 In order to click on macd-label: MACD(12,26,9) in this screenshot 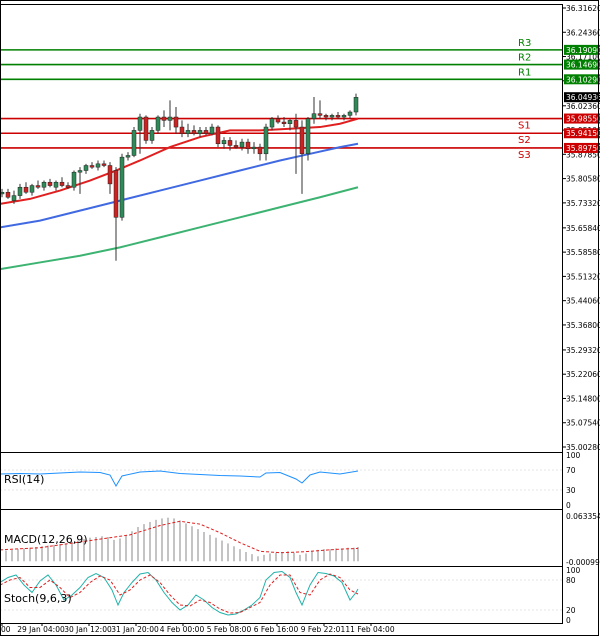, I will do `click(46, 539)`.